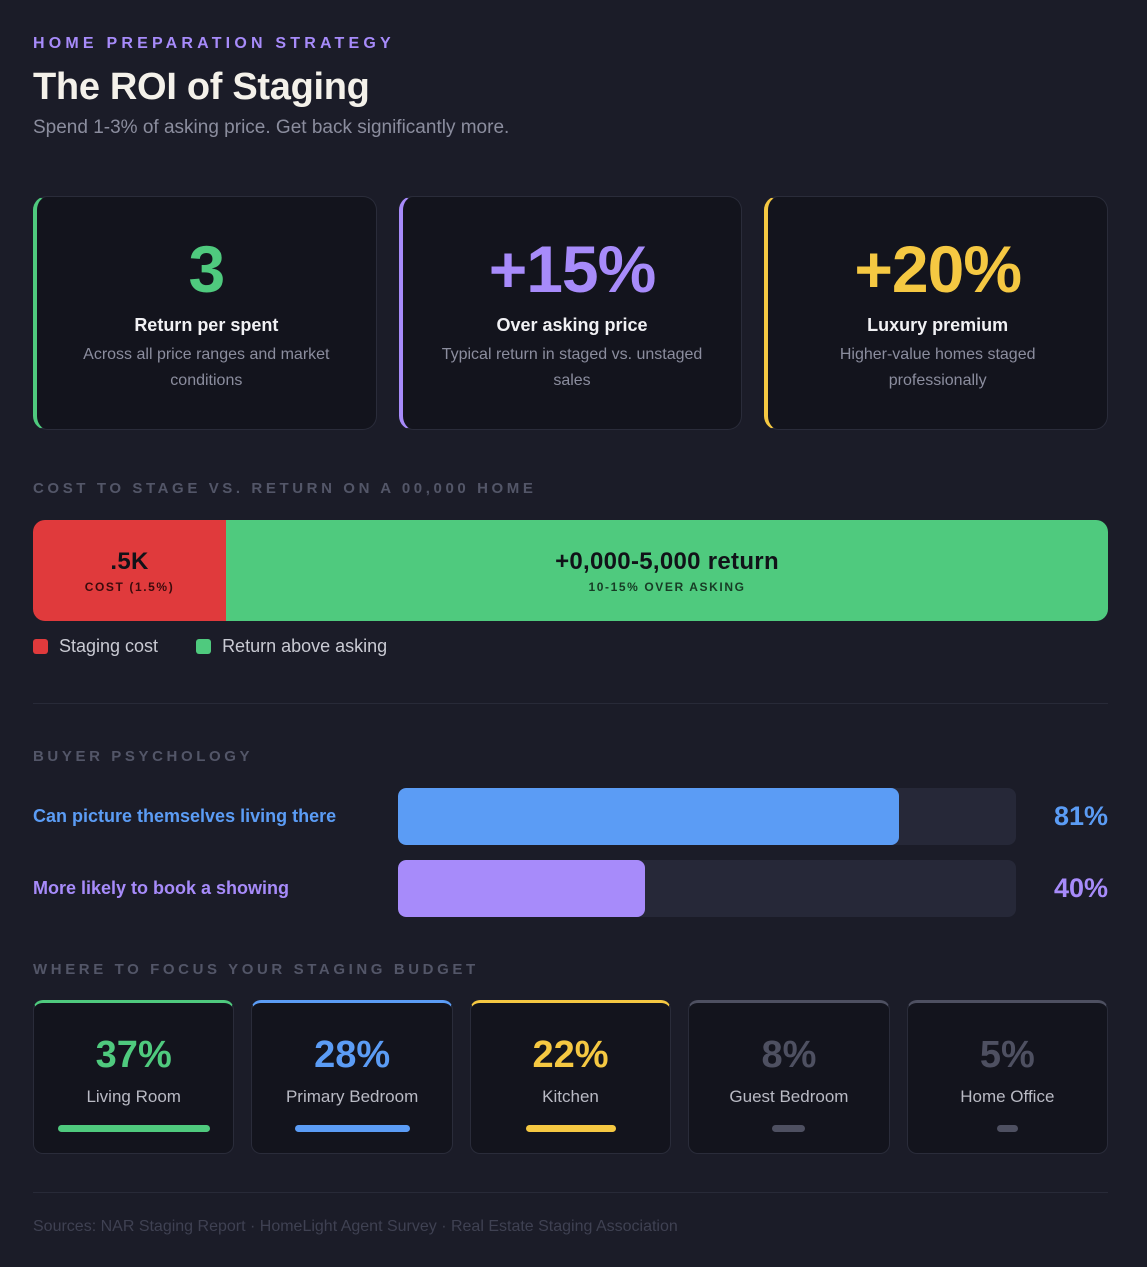 Image resolution: width=1147 pixels, height=1267 pixels. Describe the element at coordinates (938, 325) in the screenshot. I see `stat-label: Luxury premium` at that location.